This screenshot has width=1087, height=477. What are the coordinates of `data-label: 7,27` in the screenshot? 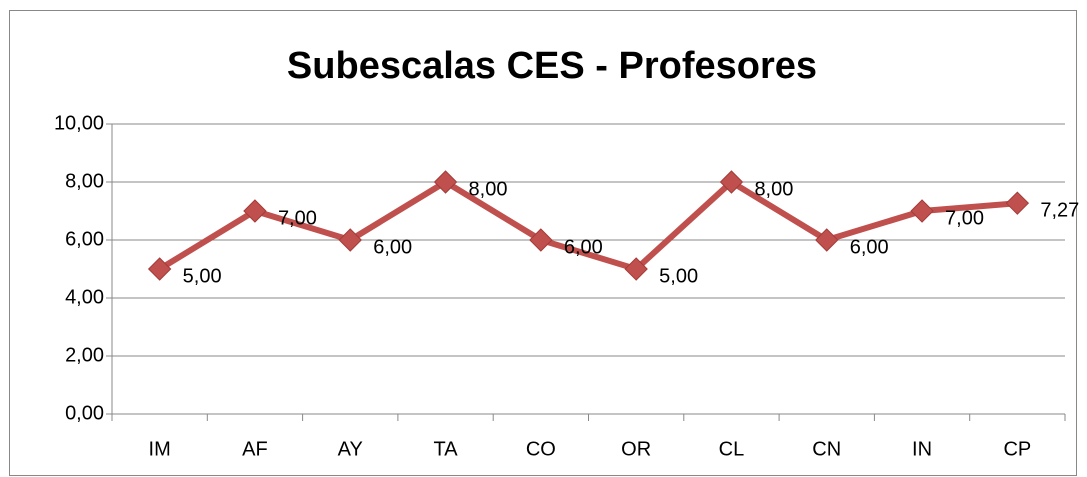 It's located at (1059, 210).